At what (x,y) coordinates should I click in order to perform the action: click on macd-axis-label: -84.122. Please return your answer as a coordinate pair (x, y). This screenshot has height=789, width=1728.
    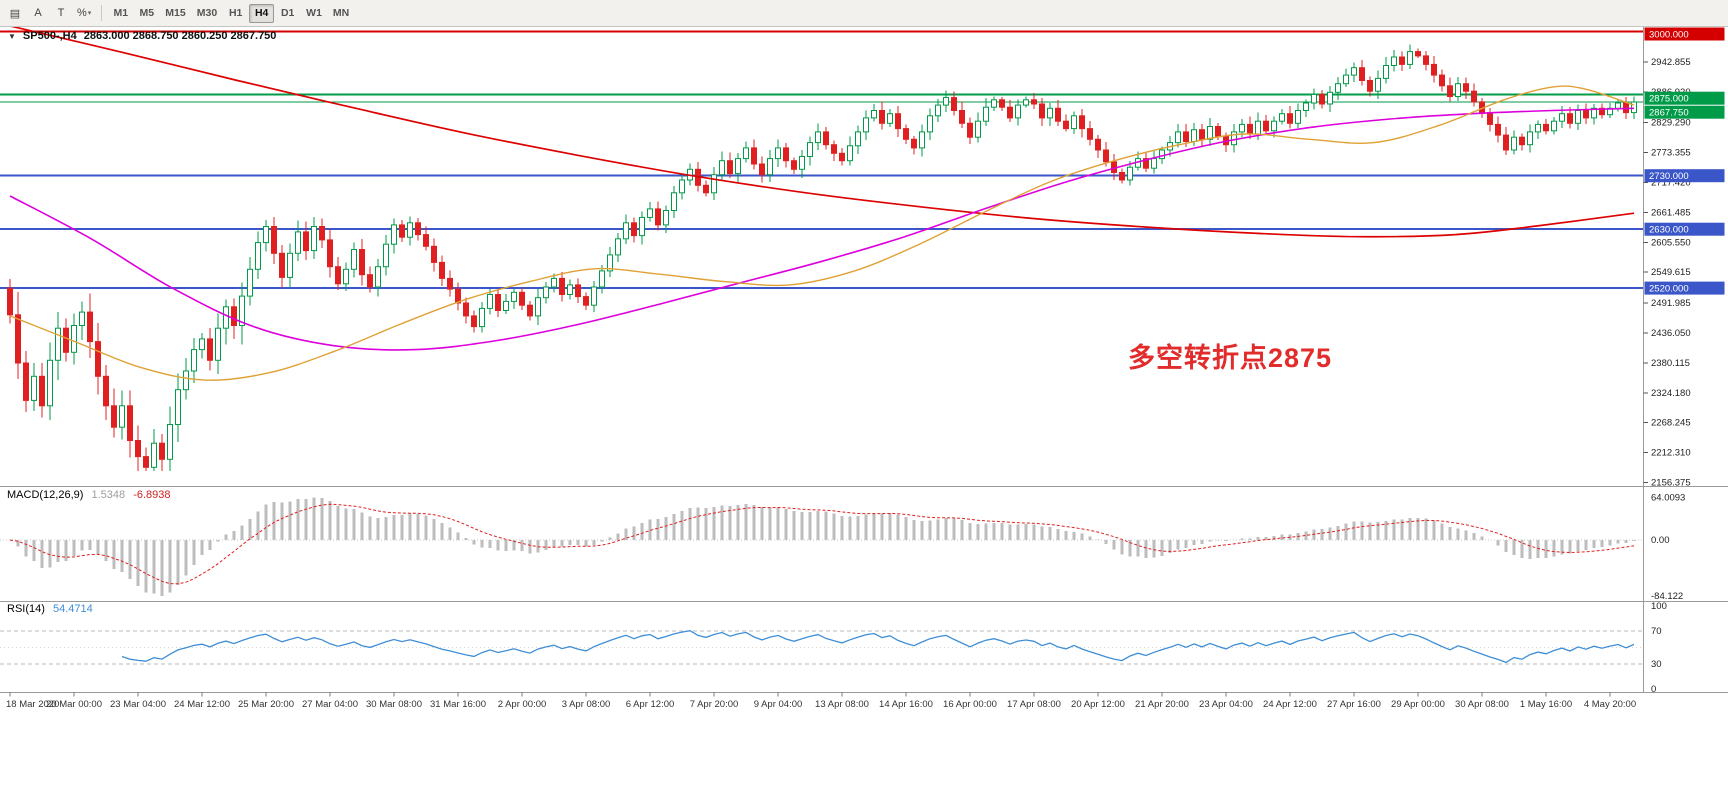
    Looking at the image, I should click on (1667, 596).